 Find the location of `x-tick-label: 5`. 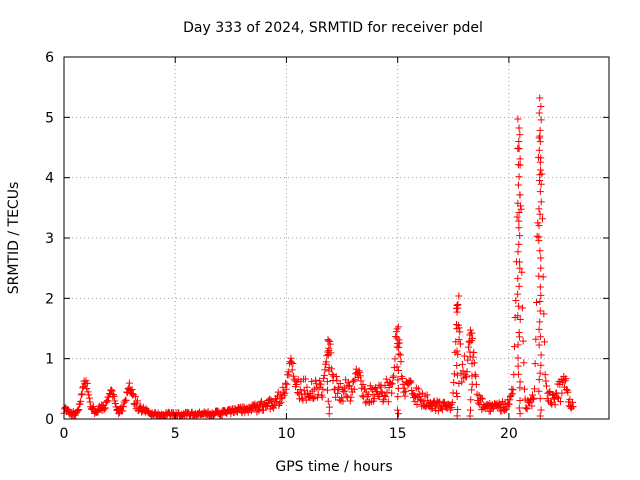

x-tick-label: 5 is located at coordinates (175, 434).